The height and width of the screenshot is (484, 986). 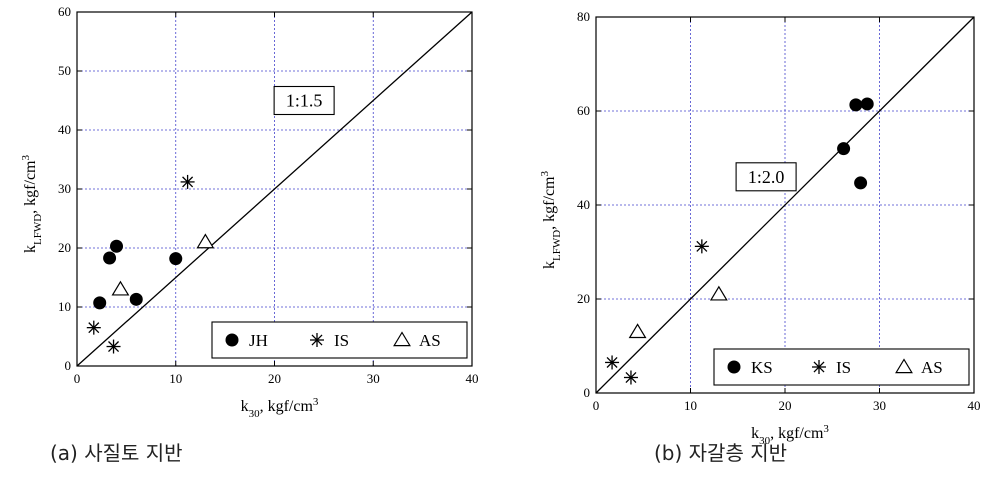 What do you see at coordinates (64, 11) in the screenshot?
I see `chart-a-ytick-label: 60` at bounding box center [64, 11].